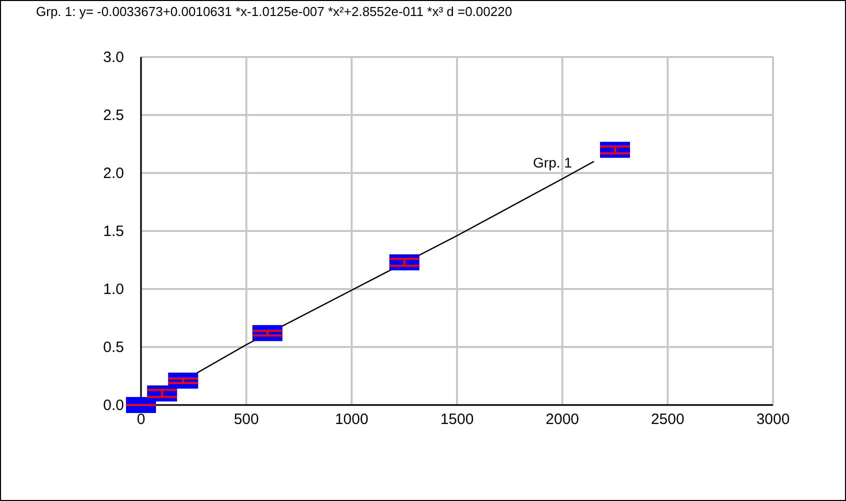  Describe the element at coordinates (773, 419) in the screenshot. I see `x-tick-label: 3000` at that location.